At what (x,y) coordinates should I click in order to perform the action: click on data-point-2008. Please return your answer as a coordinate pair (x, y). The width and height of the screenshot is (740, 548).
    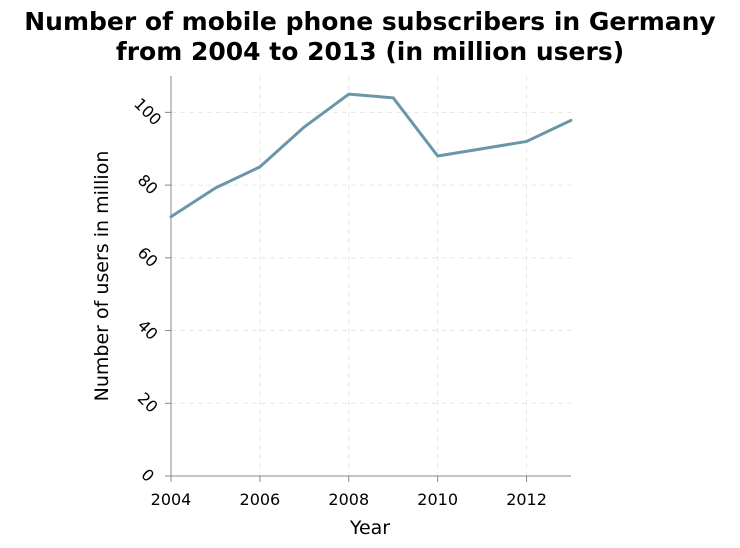
    Looking at the image, I should click on (349, 94).